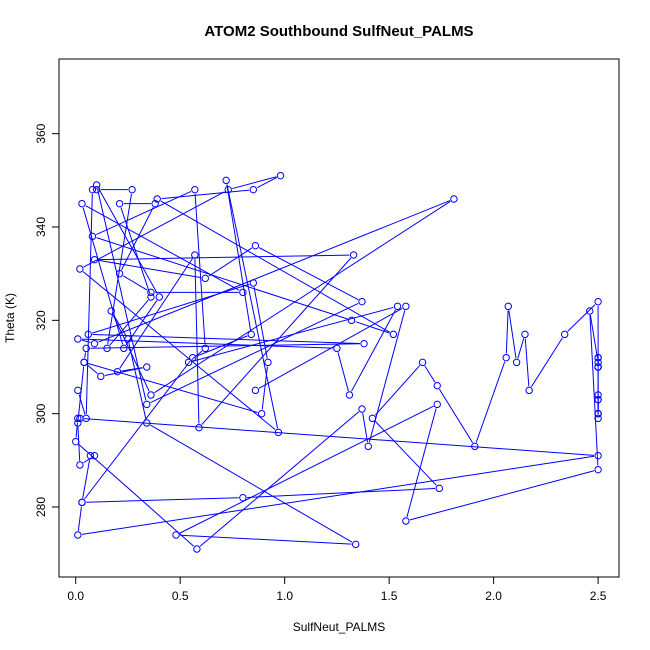 The width and height of the screenshot is (650, 650). Describe the element at coordinates (41, 133) in the screenshot. I see `y-tick-label: 360` at that location.